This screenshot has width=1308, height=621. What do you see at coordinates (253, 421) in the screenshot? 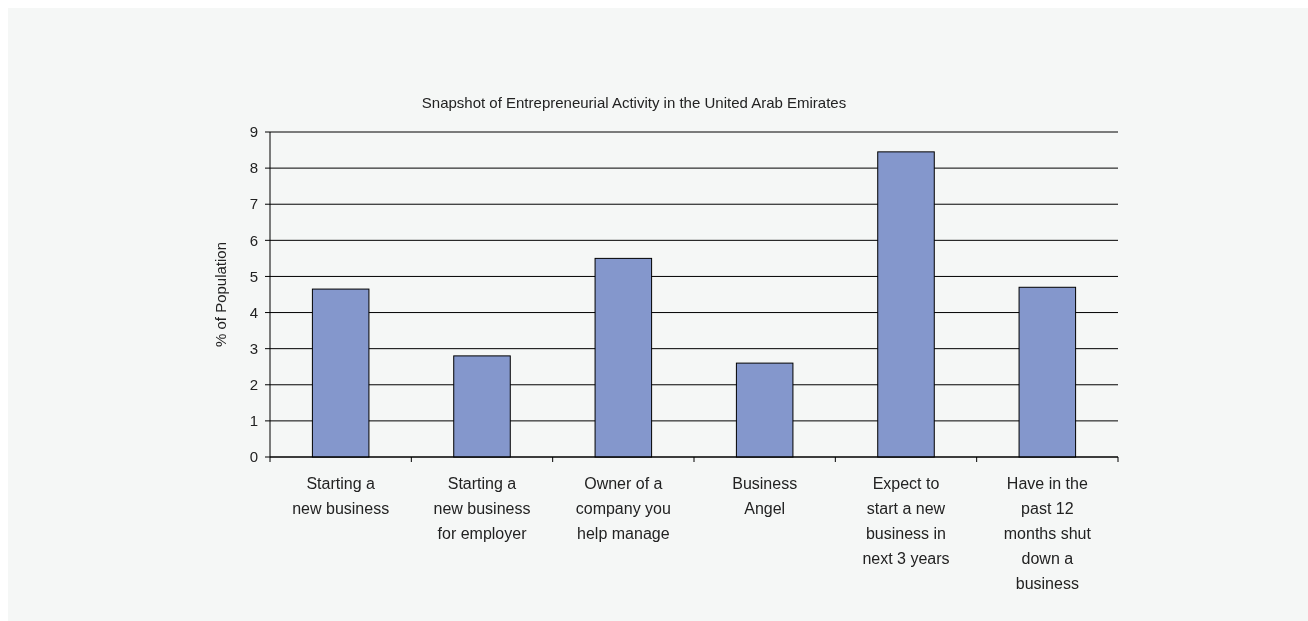
I see `y-tick-label: 1` at bounding box center [253, 421].